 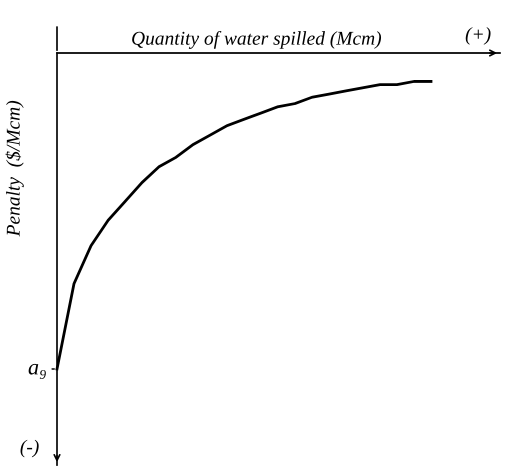 I want to click on y-axis-title: Penalty ($/Mcm), so click(x=15, y=168).